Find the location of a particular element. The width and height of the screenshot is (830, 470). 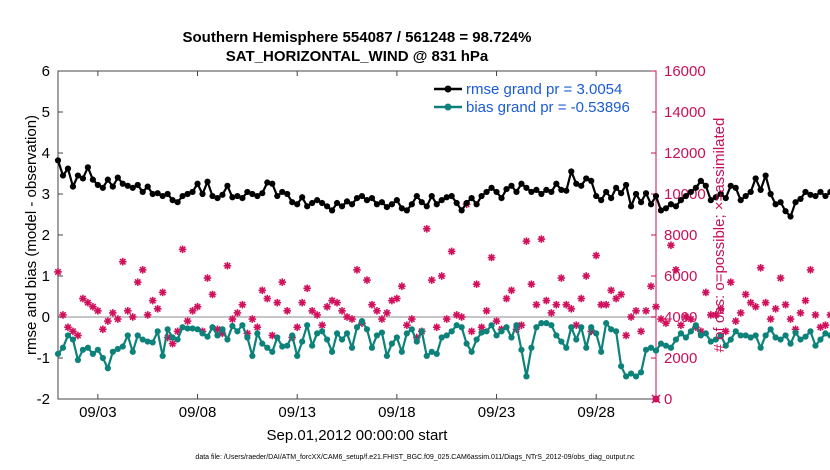

y-right-tick-label: 16000 is located at coordinates (685, 71).